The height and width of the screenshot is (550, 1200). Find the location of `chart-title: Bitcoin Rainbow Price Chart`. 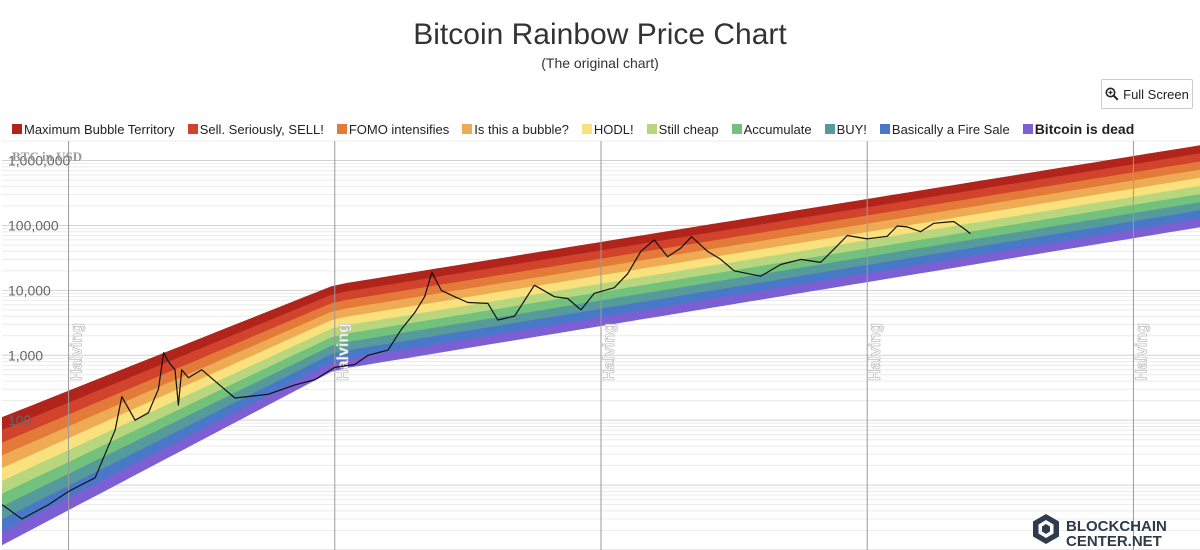

chart-title: Bitcoin Rainbow Price Chart is located at coordinates (600, 34).